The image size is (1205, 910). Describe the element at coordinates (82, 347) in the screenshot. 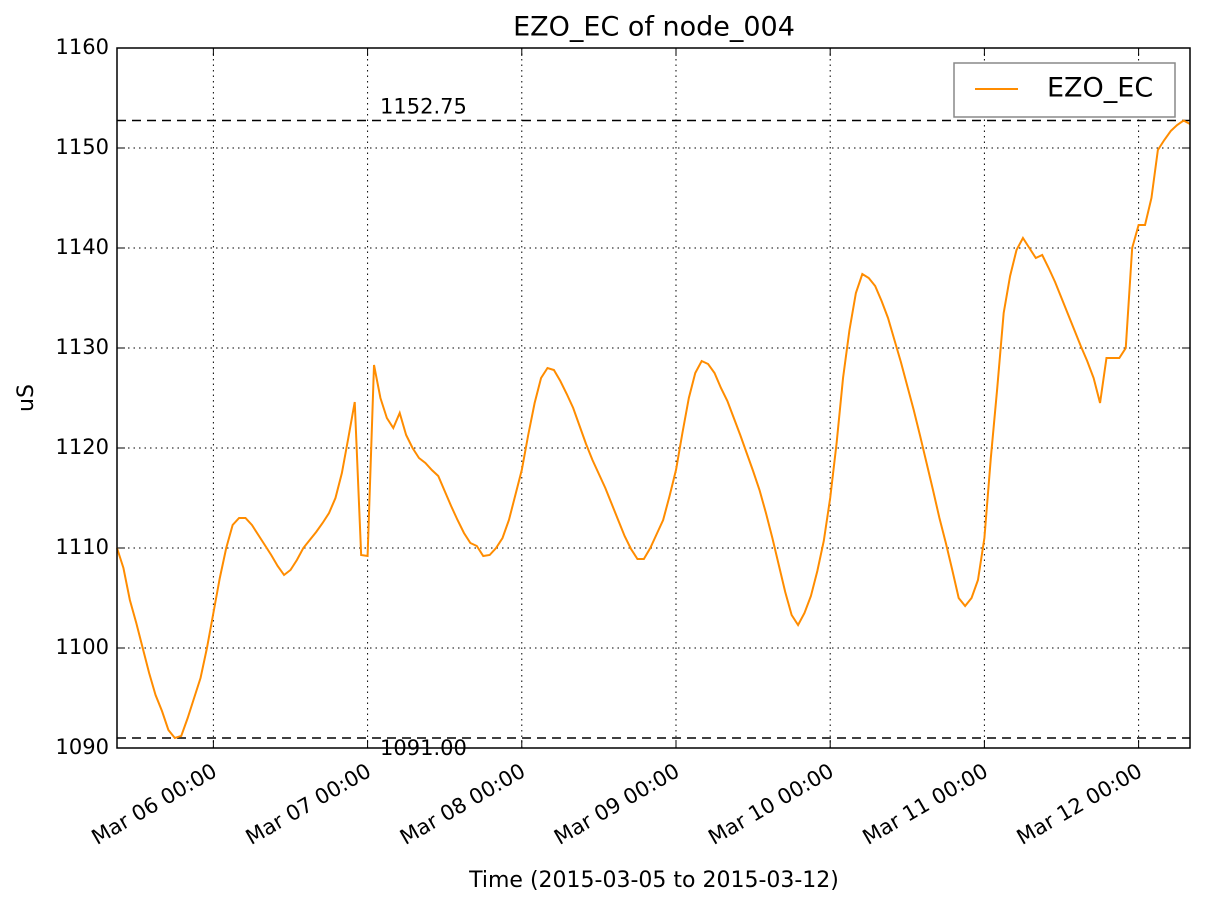

I see `y-tick-label: 1130` at that location.